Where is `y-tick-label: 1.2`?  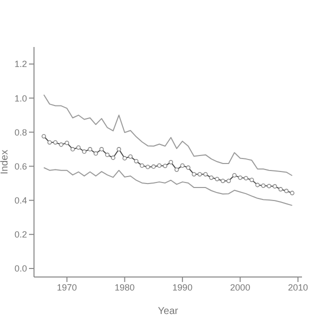
y-tick-label: 1.2 is located at coordinates (20, 64).